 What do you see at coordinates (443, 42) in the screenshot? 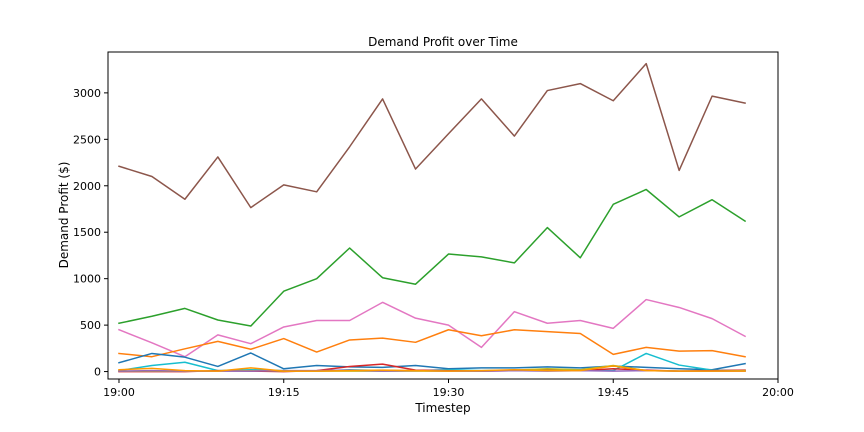
I see `chart-title: Demand Profit over Time` at bounding box center [443, 42].